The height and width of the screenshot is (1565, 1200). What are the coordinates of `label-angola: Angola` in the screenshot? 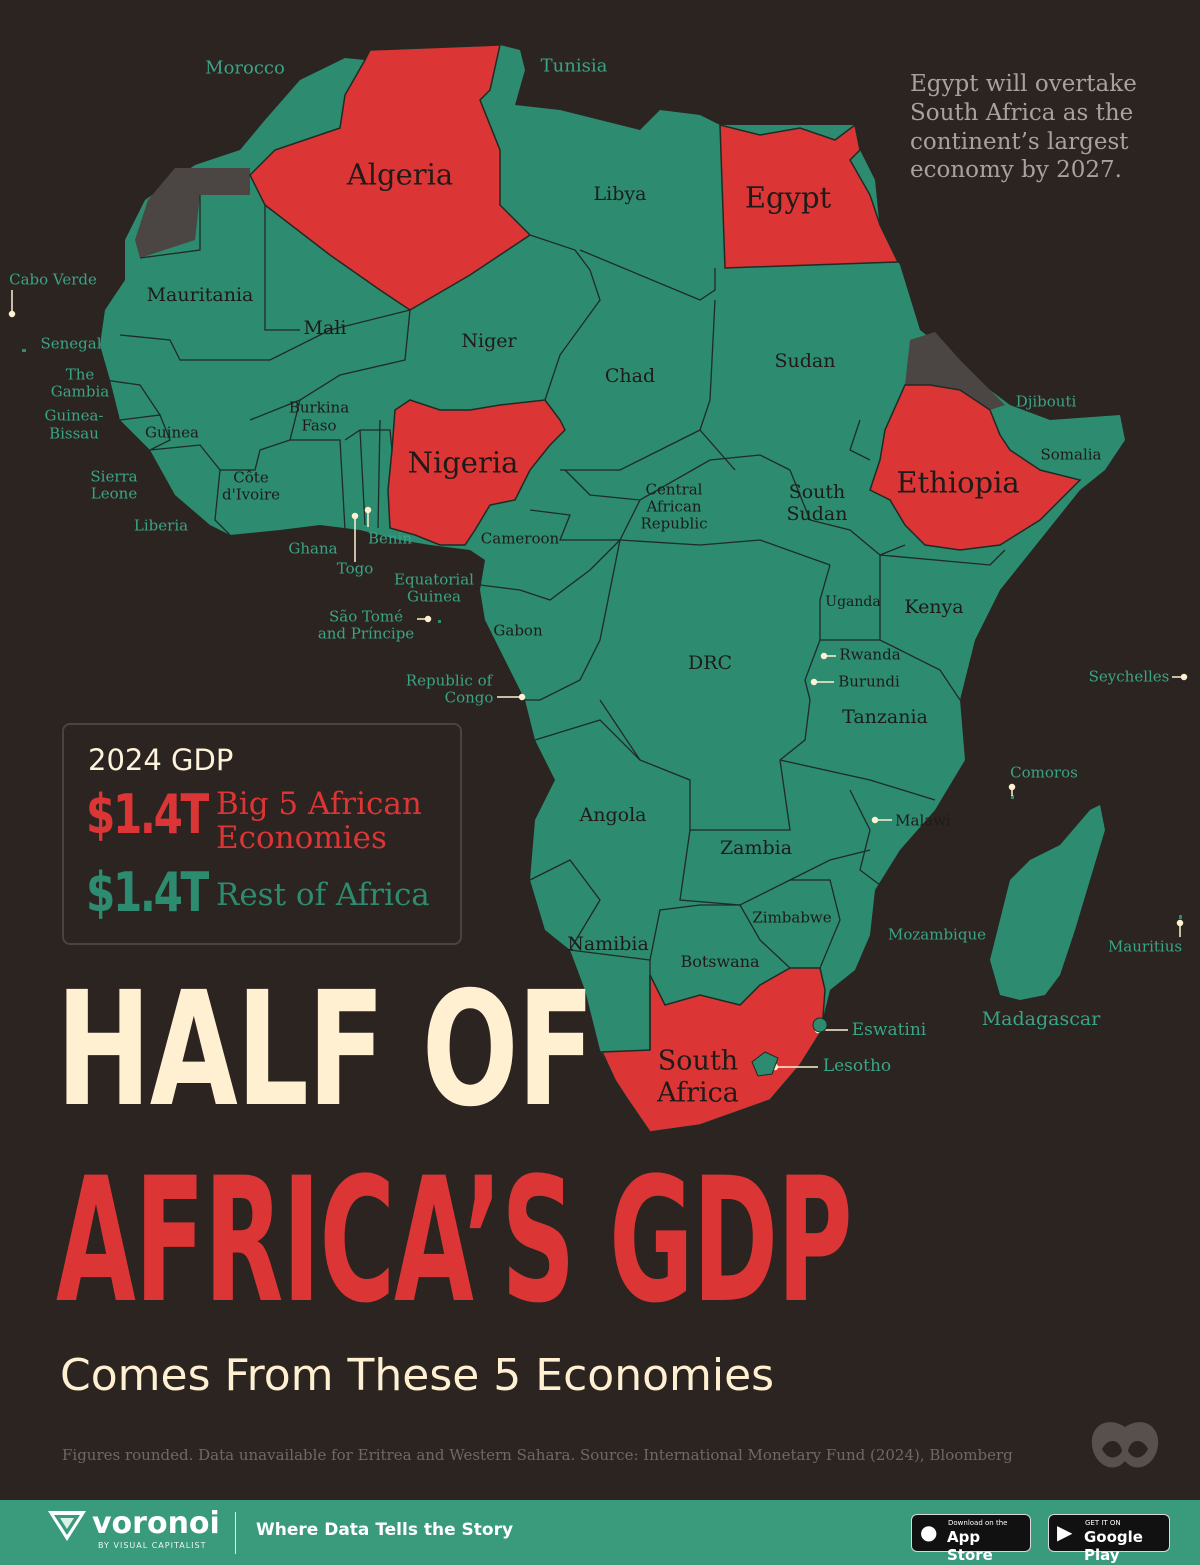 It's located at (613, 815).